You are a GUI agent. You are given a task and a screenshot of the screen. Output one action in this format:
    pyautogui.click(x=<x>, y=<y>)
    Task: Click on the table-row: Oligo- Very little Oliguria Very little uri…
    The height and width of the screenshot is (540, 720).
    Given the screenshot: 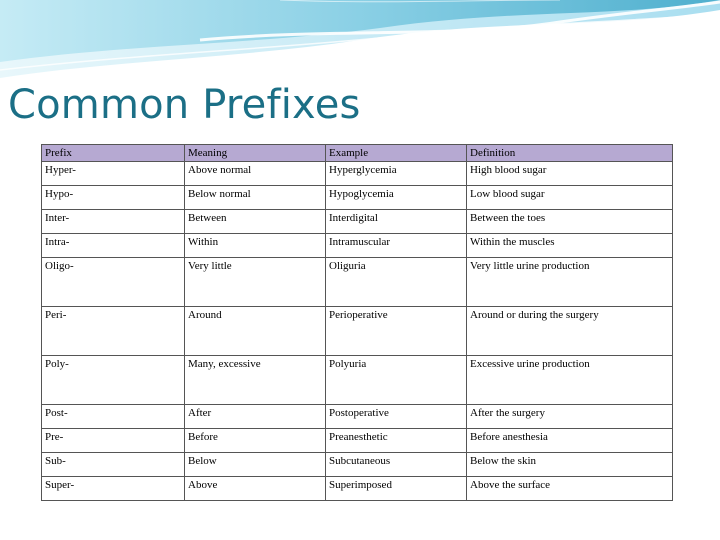 What is the action you would take?
    pyautogui.click(x=357, y=282)
    